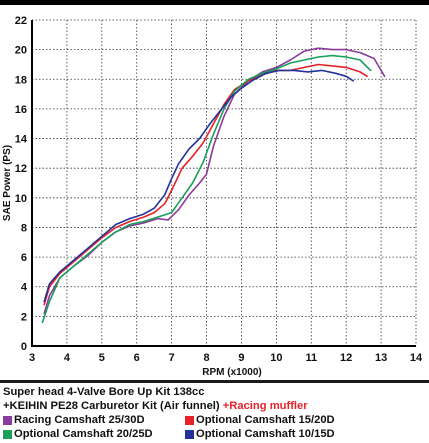 The image size is (429, 443). I want to click on x-tick-label: 5, so click(102, 358).